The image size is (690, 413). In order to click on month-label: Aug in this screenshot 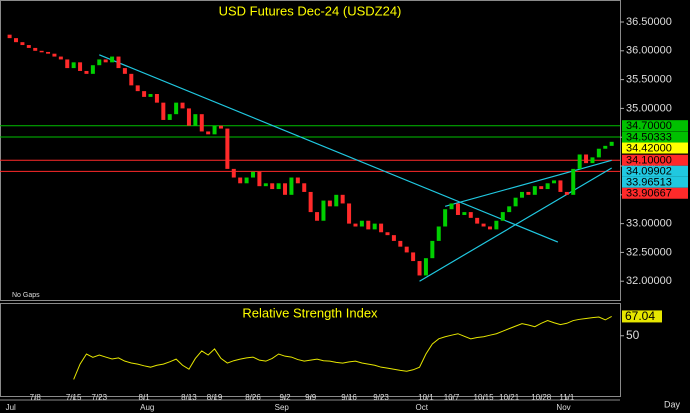, I will do `click(147, 407)`.